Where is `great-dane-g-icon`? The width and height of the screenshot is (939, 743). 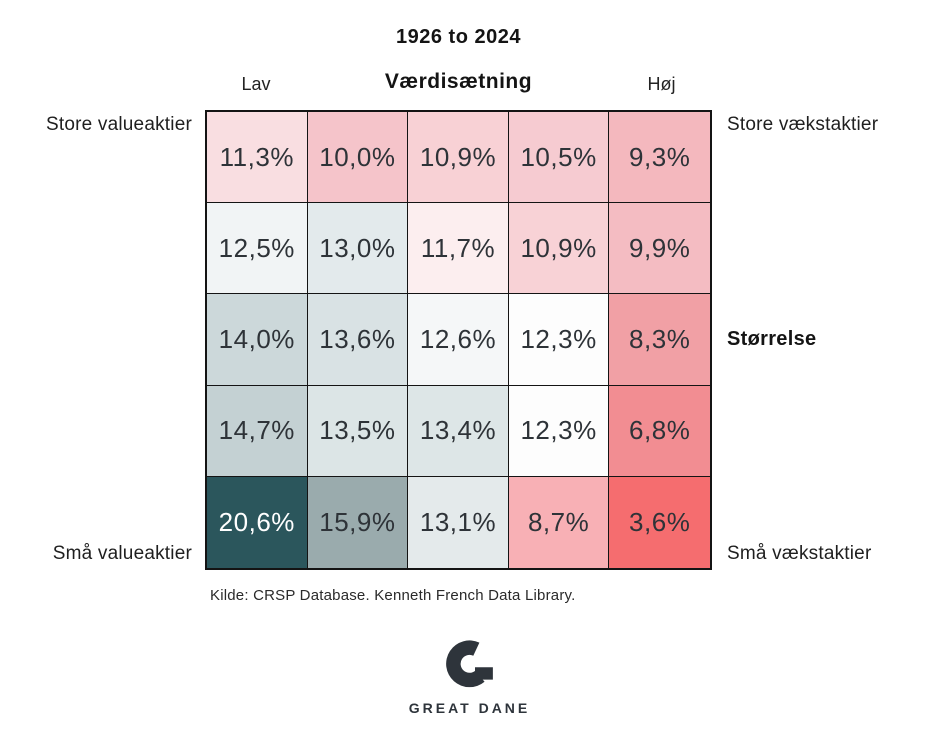 great-dane-g-icon is located at coordinates (469, 664).